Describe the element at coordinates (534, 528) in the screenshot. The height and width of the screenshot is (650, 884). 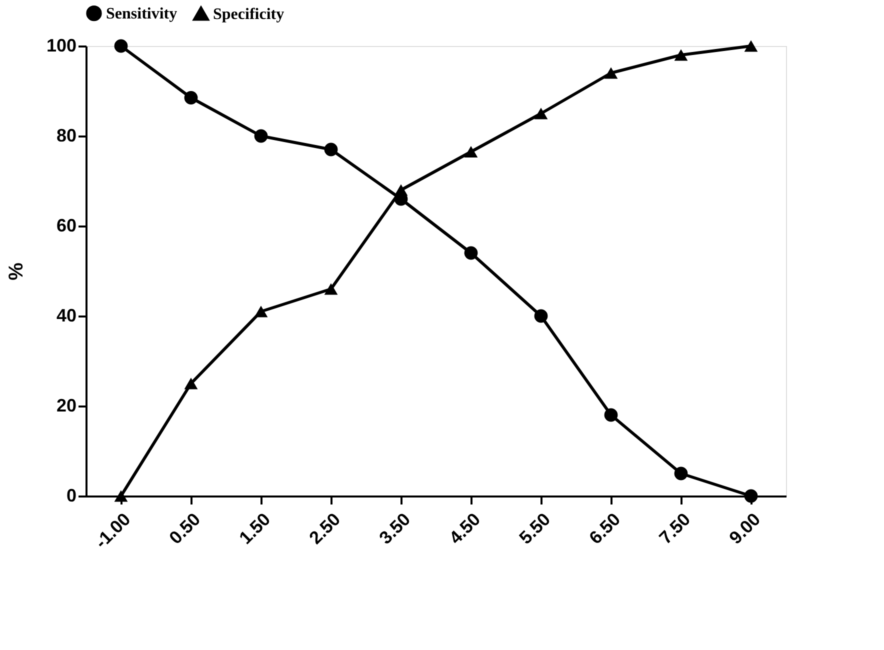
I see `x-tick-label: 5.50` at that location.